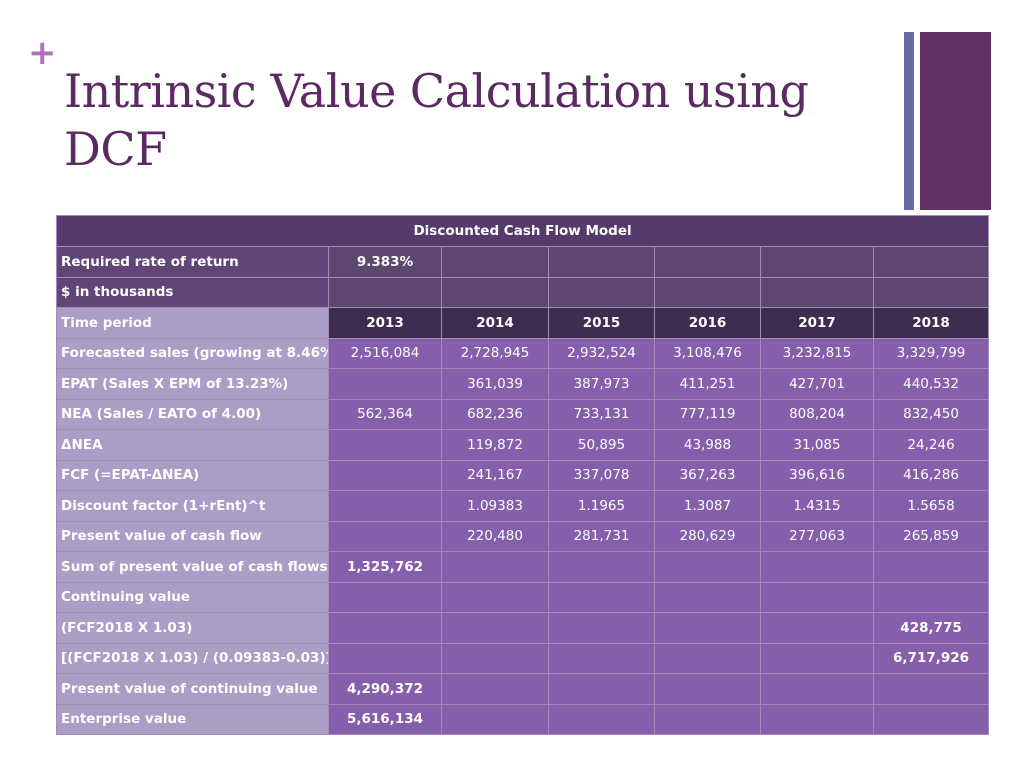  Describe the element at coordinates (601, 323) in the screenshot. I see `year-cell: 2015` at that location.